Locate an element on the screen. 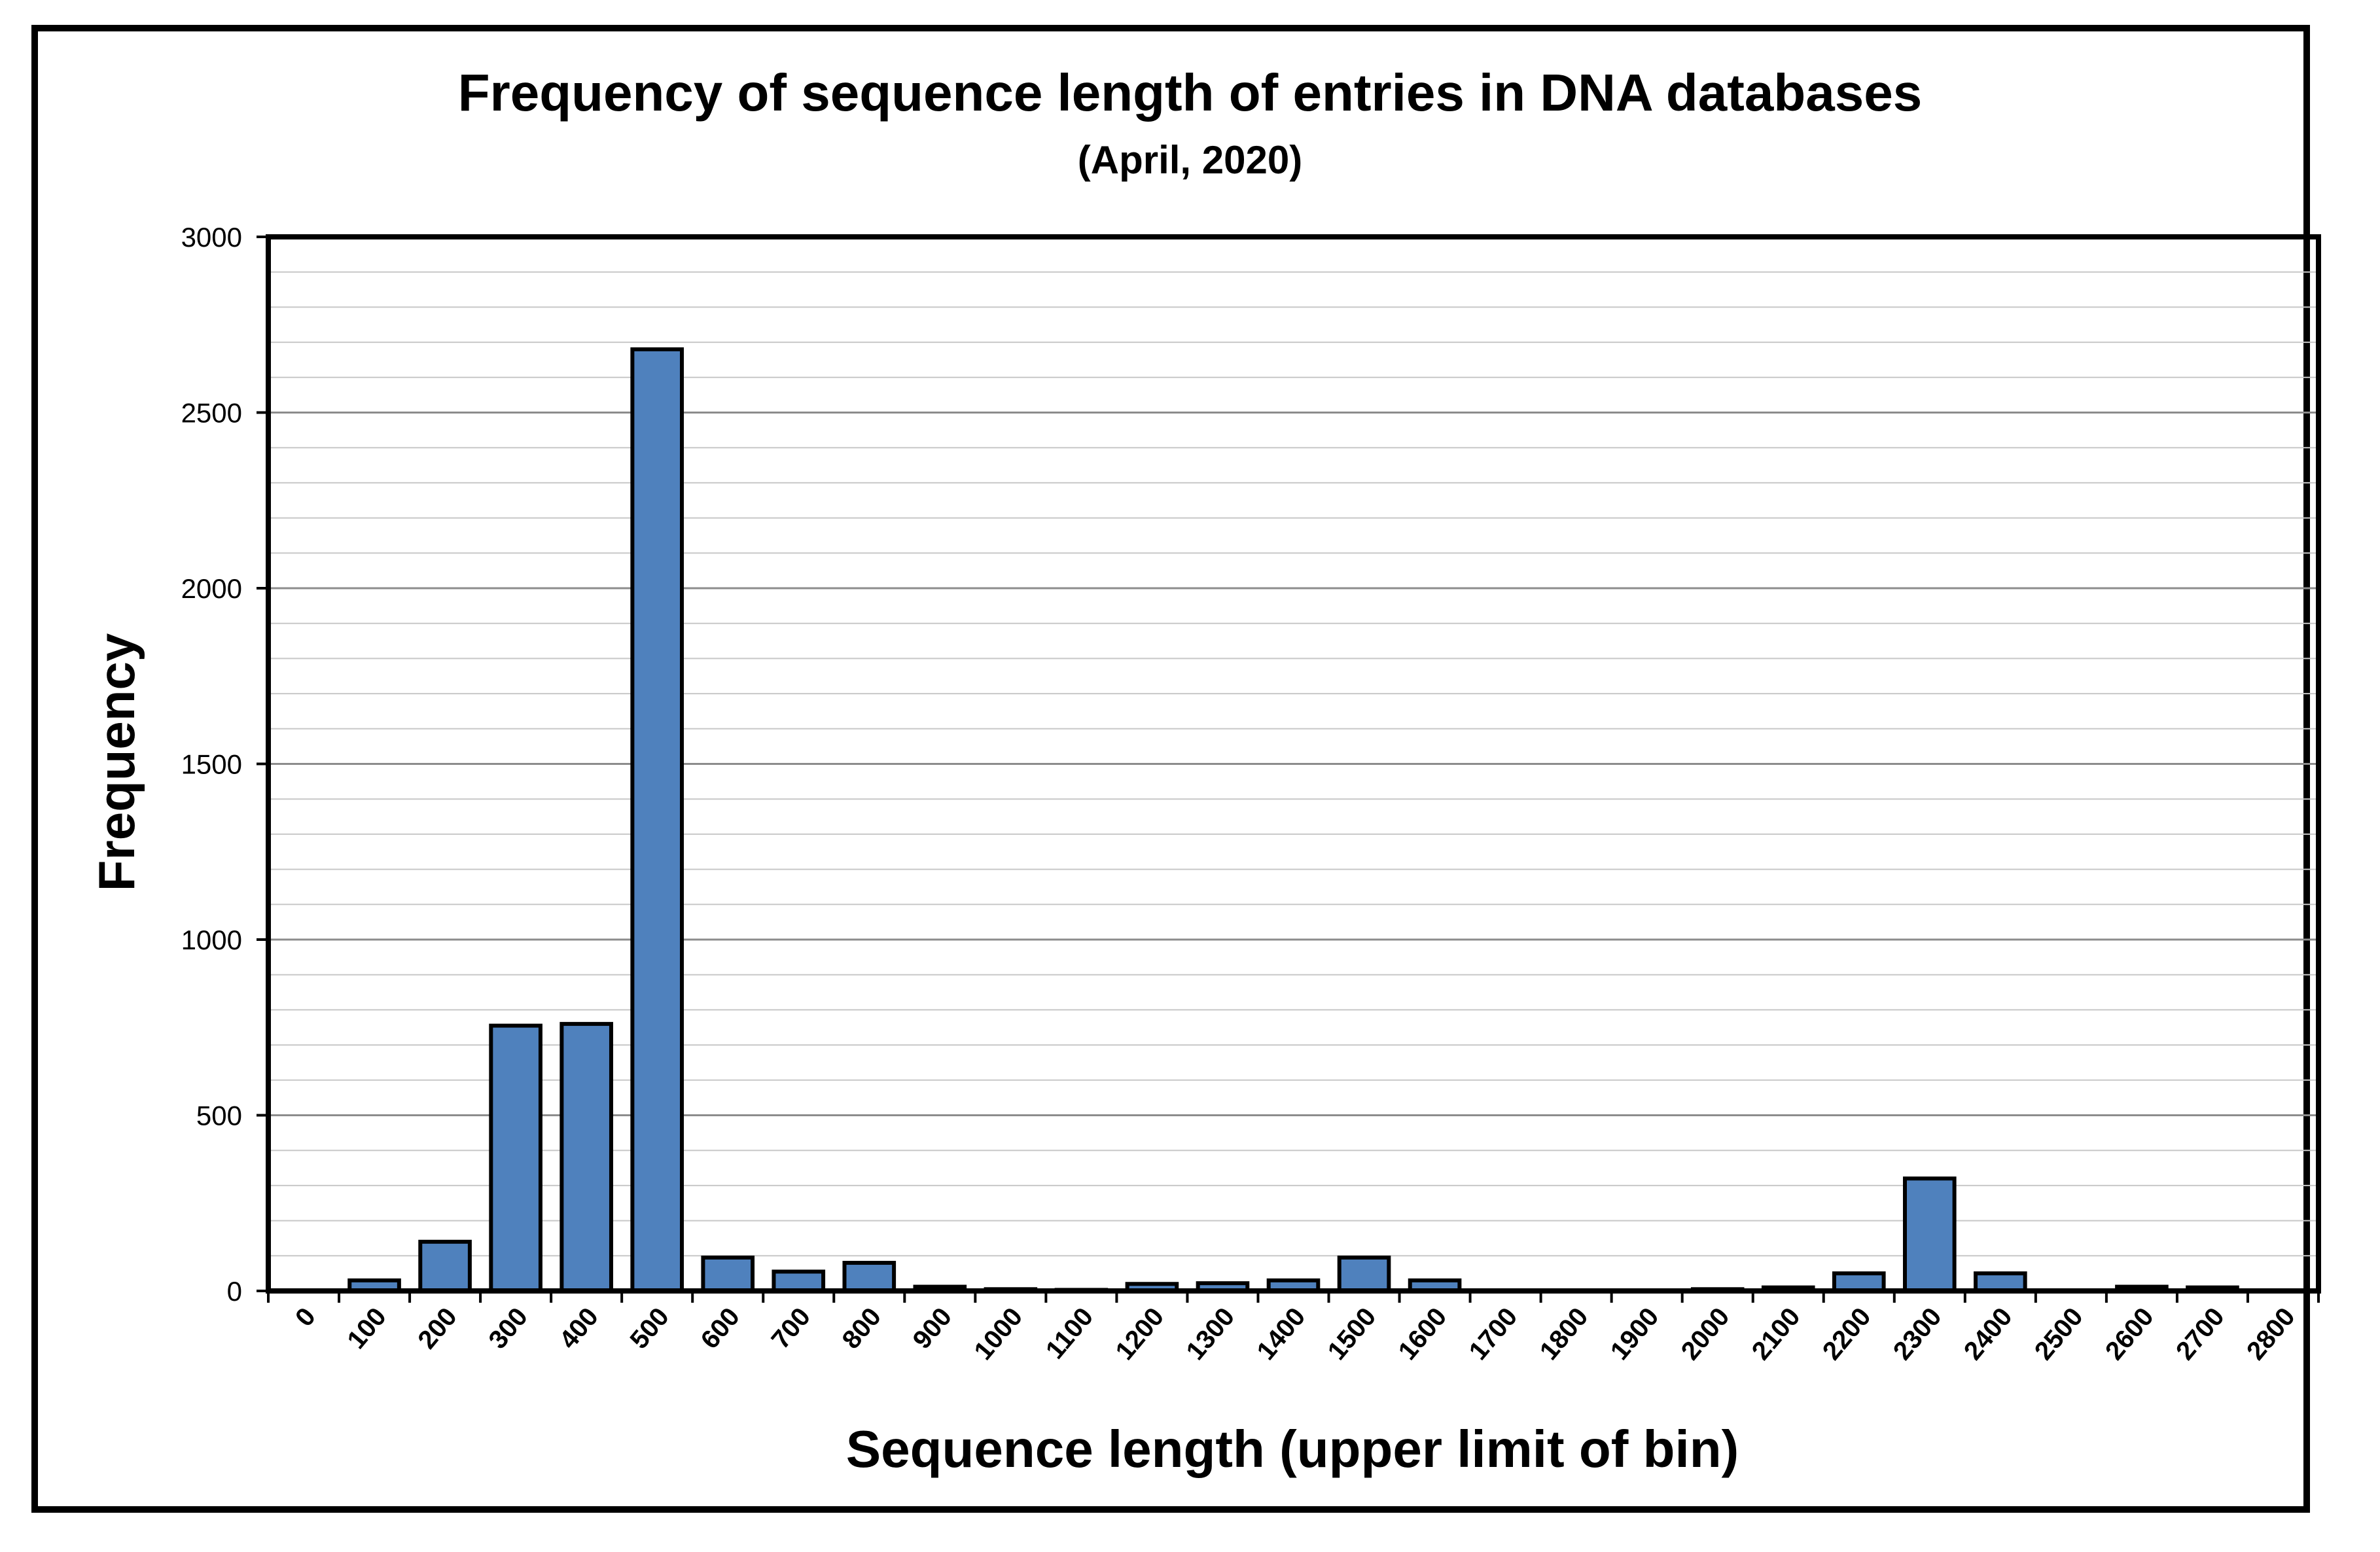 This screenshot has width=2380, height=1552. x-tick-label: 400 is located at coordinates (579, 1328).